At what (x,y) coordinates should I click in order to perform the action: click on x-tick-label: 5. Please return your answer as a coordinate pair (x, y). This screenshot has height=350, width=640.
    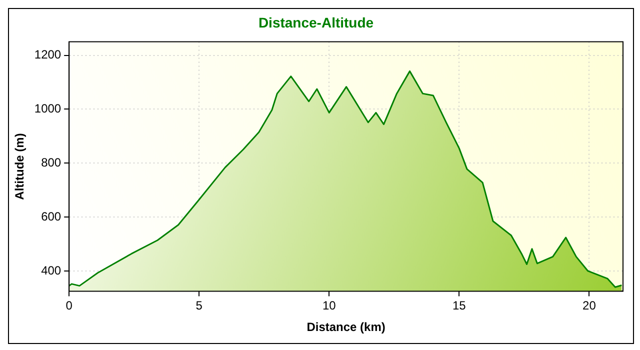
    Looking at the image, I should click on (199, 305).